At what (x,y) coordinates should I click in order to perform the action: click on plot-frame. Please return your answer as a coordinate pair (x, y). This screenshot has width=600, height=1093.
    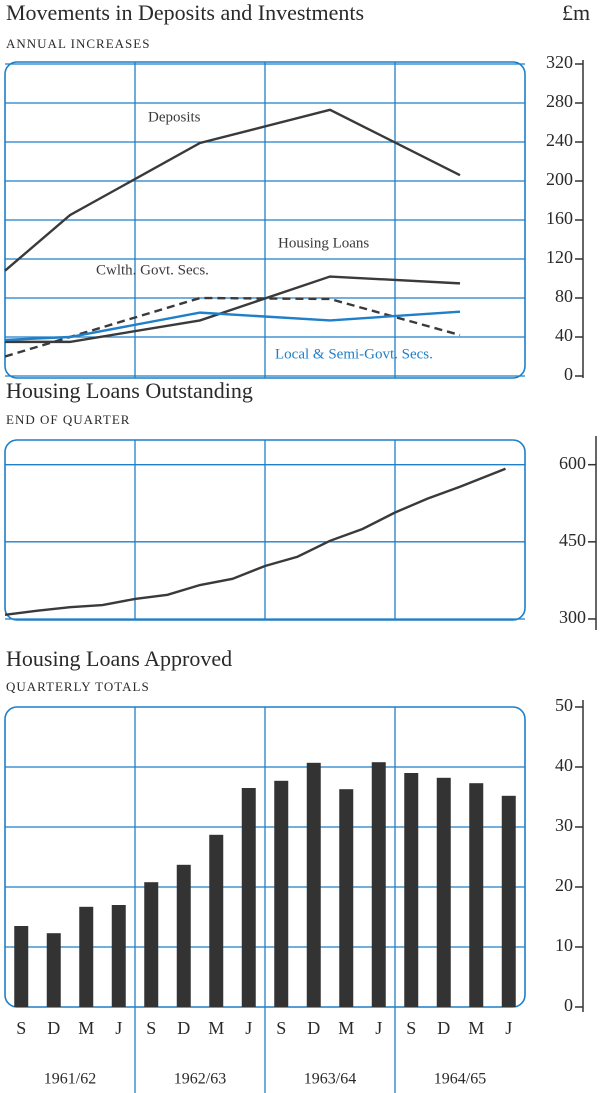
    Looking at the image, I should click on (265, 530).